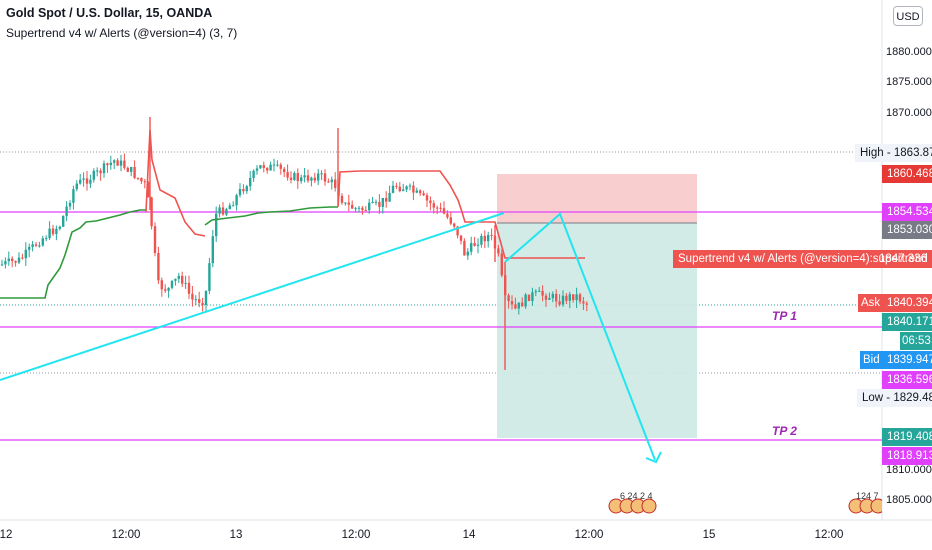 The height and width of the screenshot is (550, 932). I want to click on supertrend-value: 1847.336, so click(903, 259).